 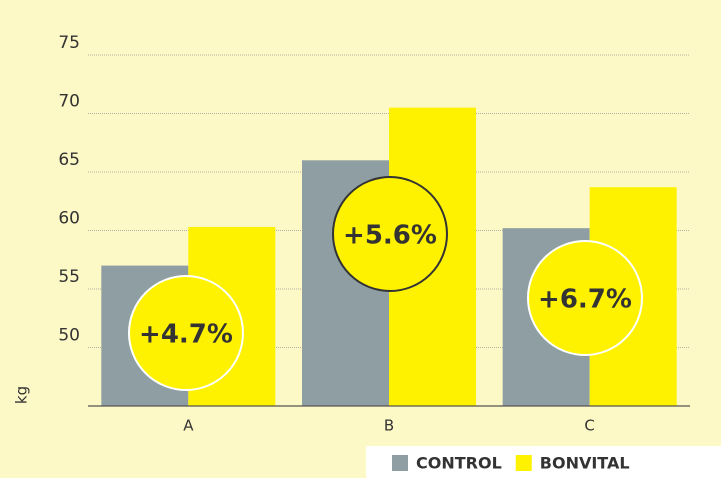 What do you see at coordinates (585, 463) in the screenshot?
I see `legend-label: BONVITAL` at bounding box center [585, 463].